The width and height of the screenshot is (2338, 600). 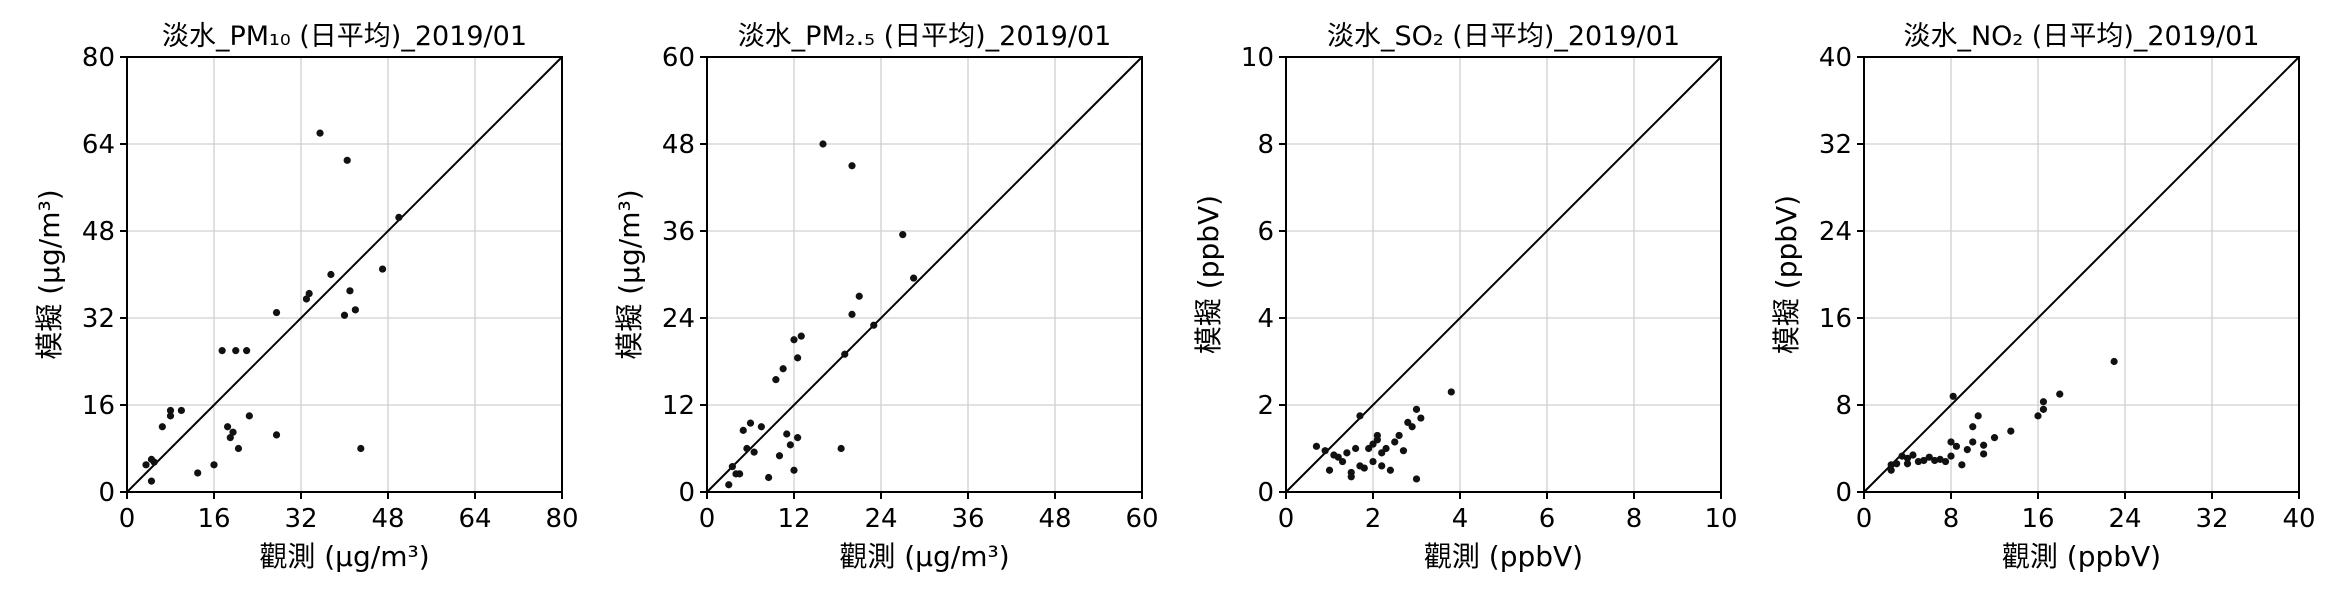 I want to click on y-tick-label: 12, so click(x=678, y=406).